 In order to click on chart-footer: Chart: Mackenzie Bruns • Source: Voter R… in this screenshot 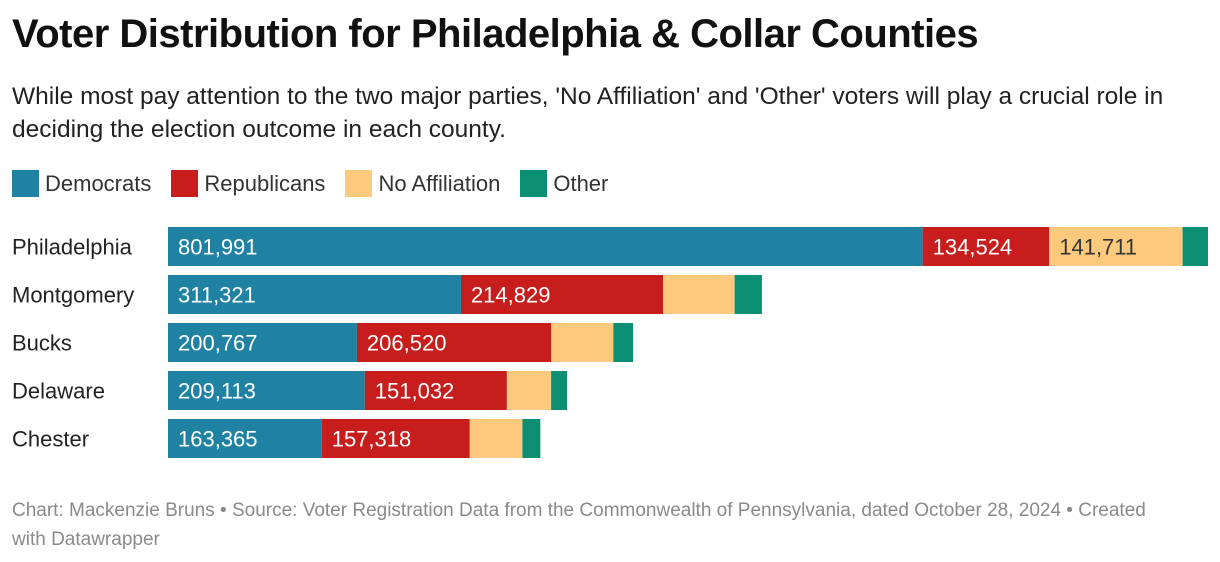, I will do `click(579, 525)`.